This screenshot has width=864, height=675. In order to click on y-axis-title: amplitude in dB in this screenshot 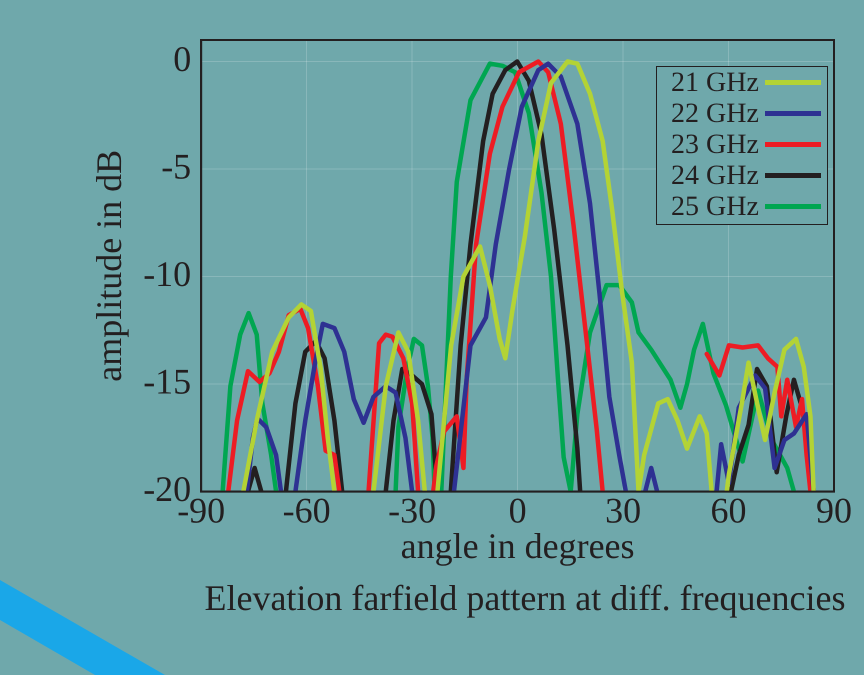, I will do `click(109, 266)`.